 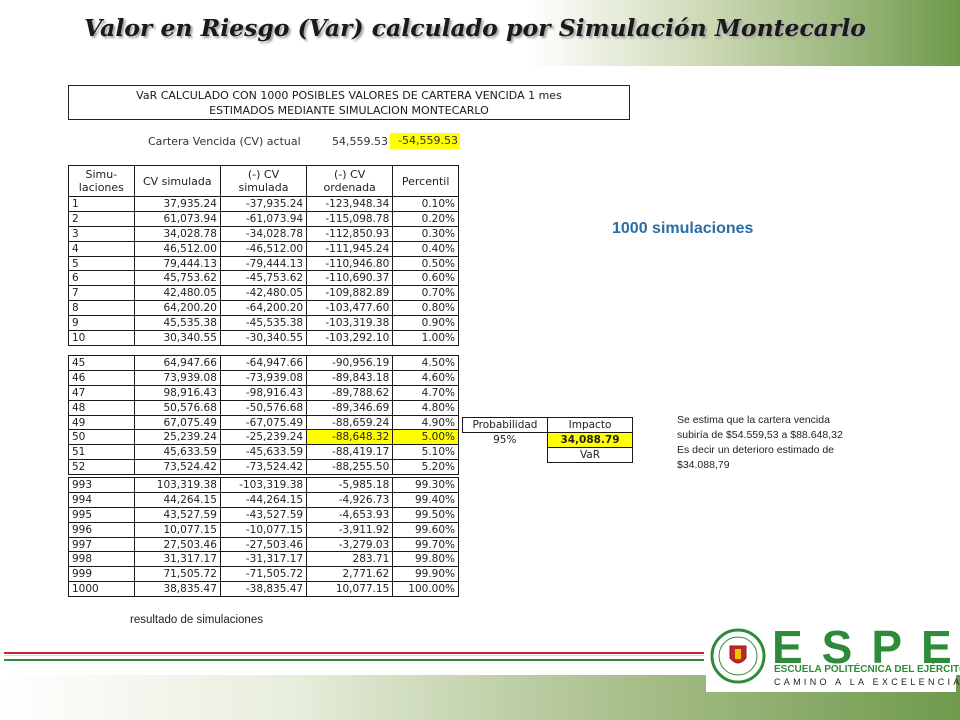 What do you see at coordinates (177, 514) in the screenshot?
I see `cell-cv-simulada: 43,527.59` at bounding box center [177, 514].